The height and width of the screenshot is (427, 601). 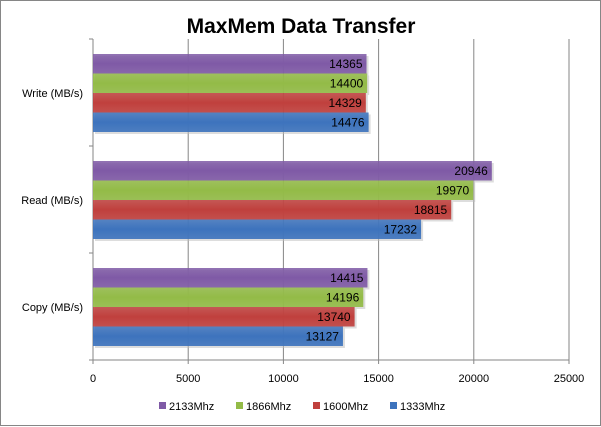 I want to click on data-label: 17232, so click(x=401, y=229).